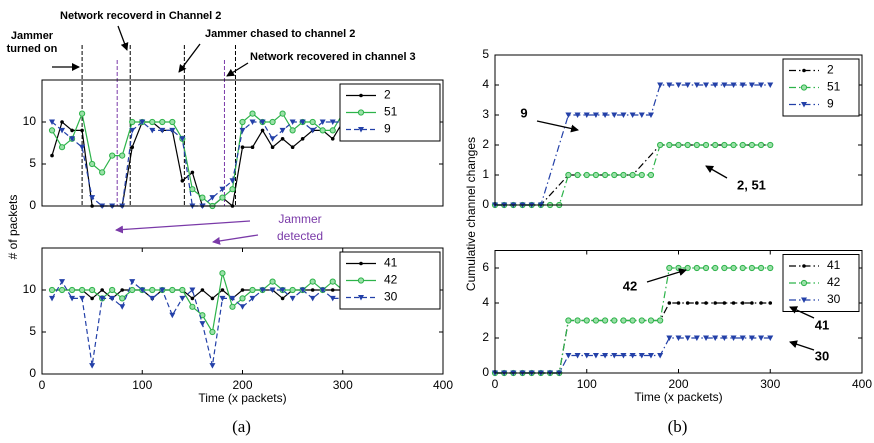 The height and width of the screenshot is (443, 874). I want to click on legend-label: 2, so click(387, 95).